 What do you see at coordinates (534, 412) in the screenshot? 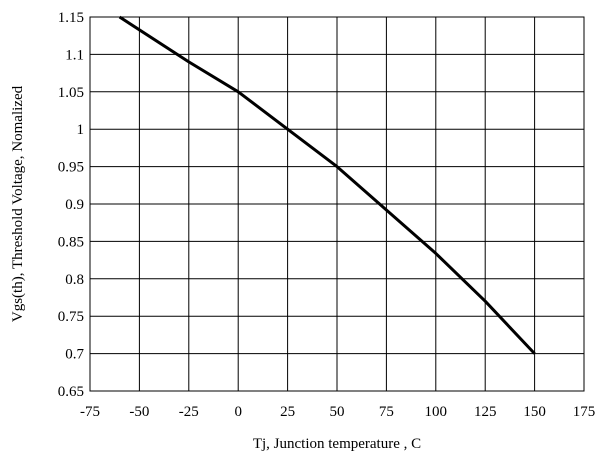
I see `x-tick-label: 150` at bounding box center [534, 412].